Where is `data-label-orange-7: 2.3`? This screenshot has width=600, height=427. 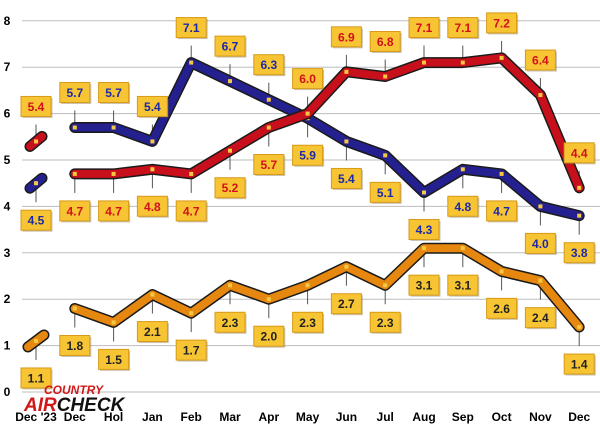 data-label-orange-7: 2.3 is located at coordinates (307, 323).